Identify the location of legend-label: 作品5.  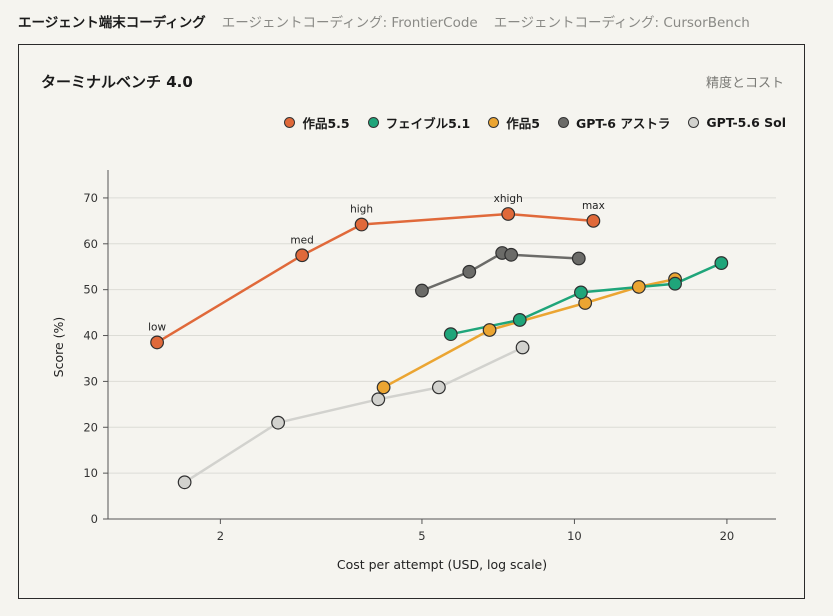
(523, 123).